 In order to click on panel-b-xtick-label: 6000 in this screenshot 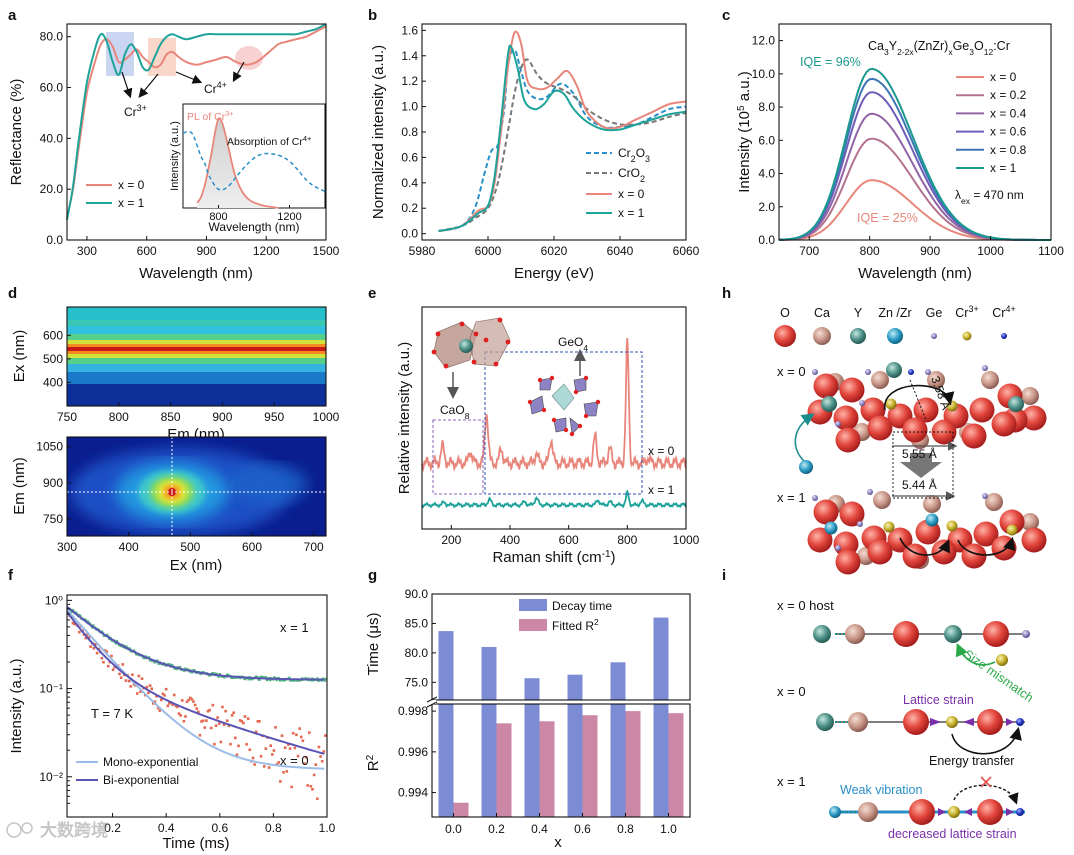, I will do `click(488, 251)`.